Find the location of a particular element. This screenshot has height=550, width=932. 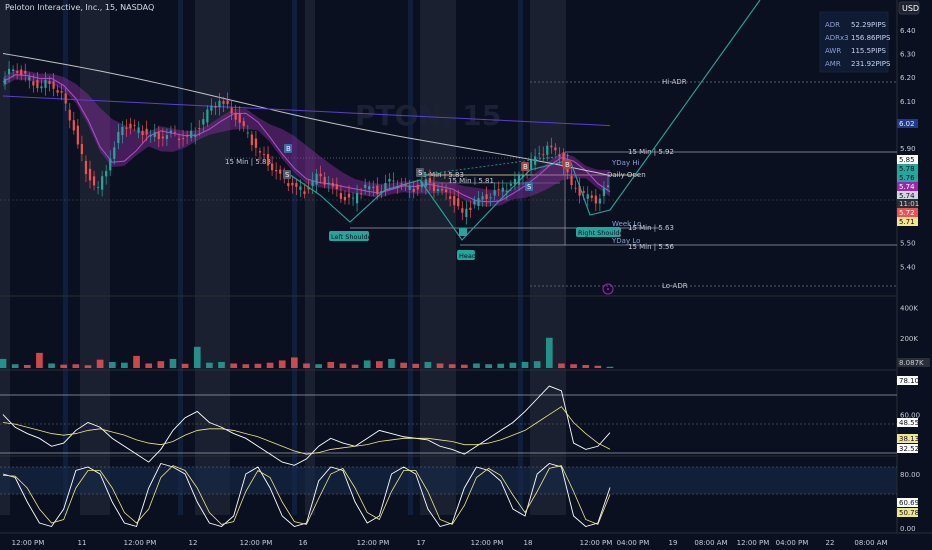

right-shoulder-pill is located at coordinates (598, 232).